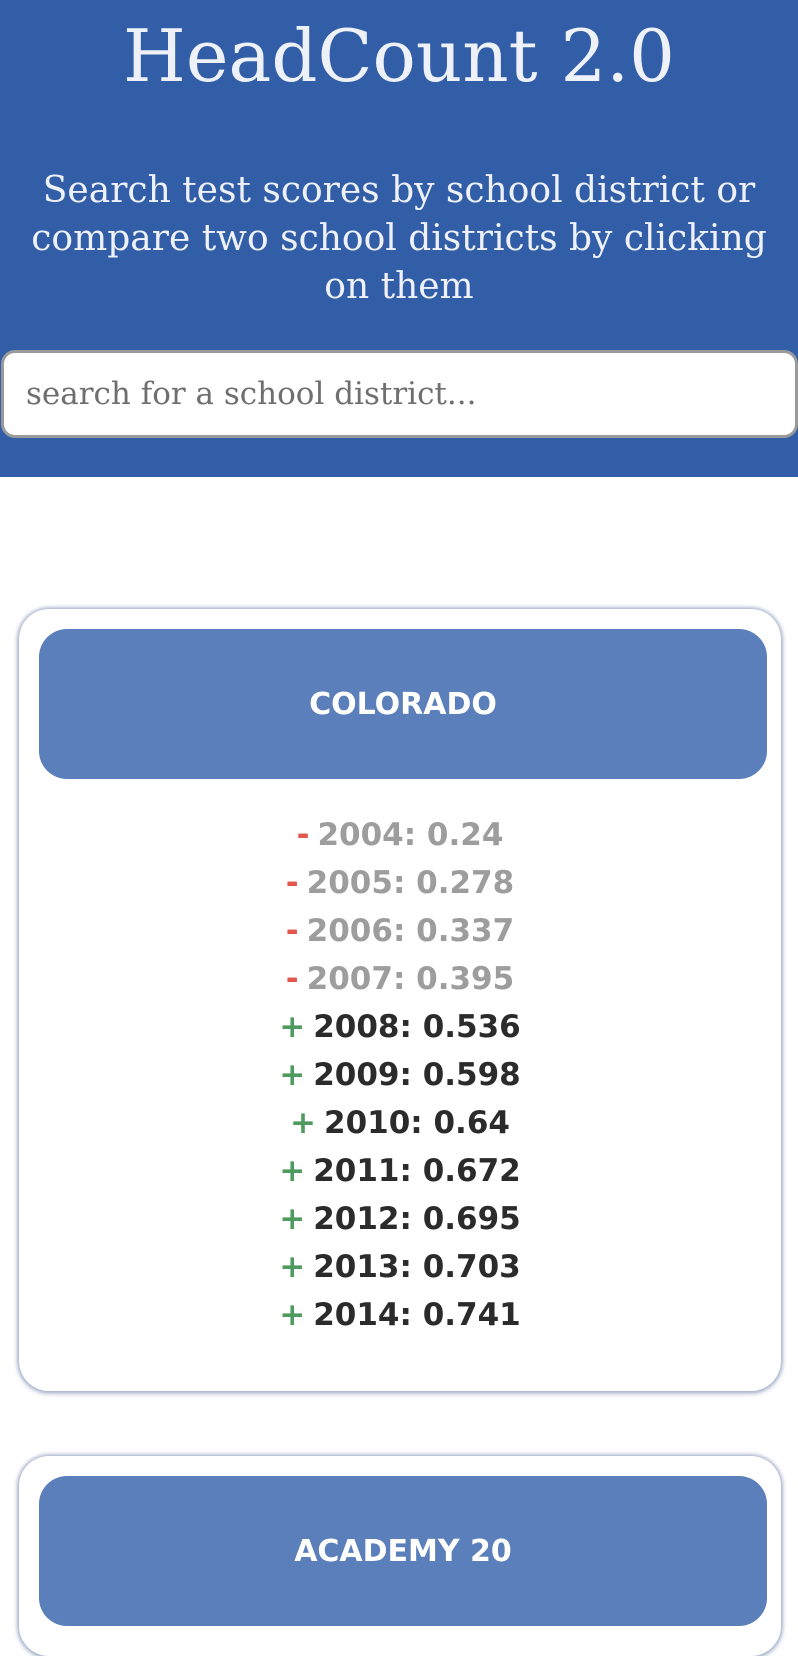  I want to click on score-row: -2006: 0.337, so click(400, 931).